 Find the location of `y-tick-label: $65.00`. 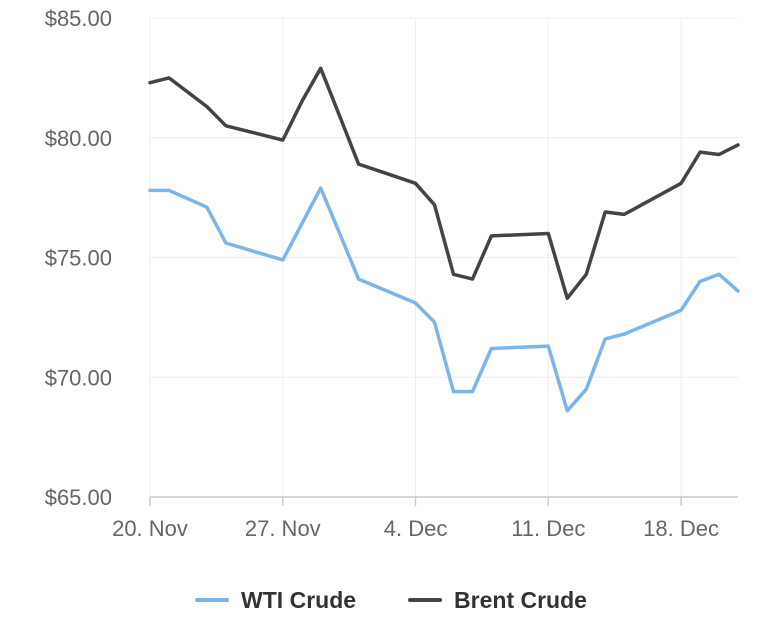

y-tick-label: $65.00 is located at coordinates (78, 497).